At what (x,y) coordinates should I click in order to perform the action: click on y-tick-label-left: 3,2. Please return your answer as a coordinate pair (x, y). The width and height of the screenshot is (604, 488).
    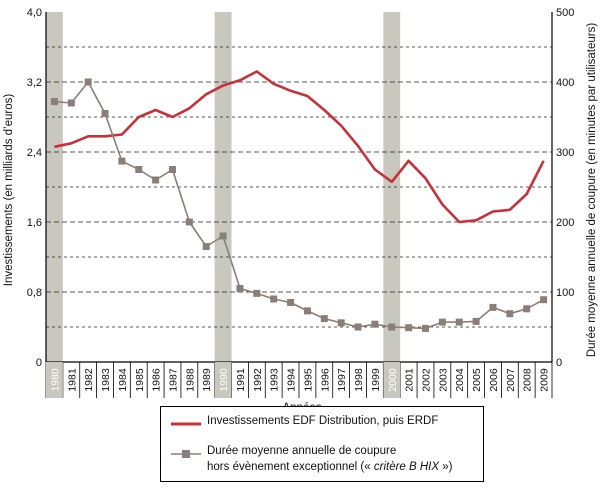
    Looking at the image, I should click on (34, 83).